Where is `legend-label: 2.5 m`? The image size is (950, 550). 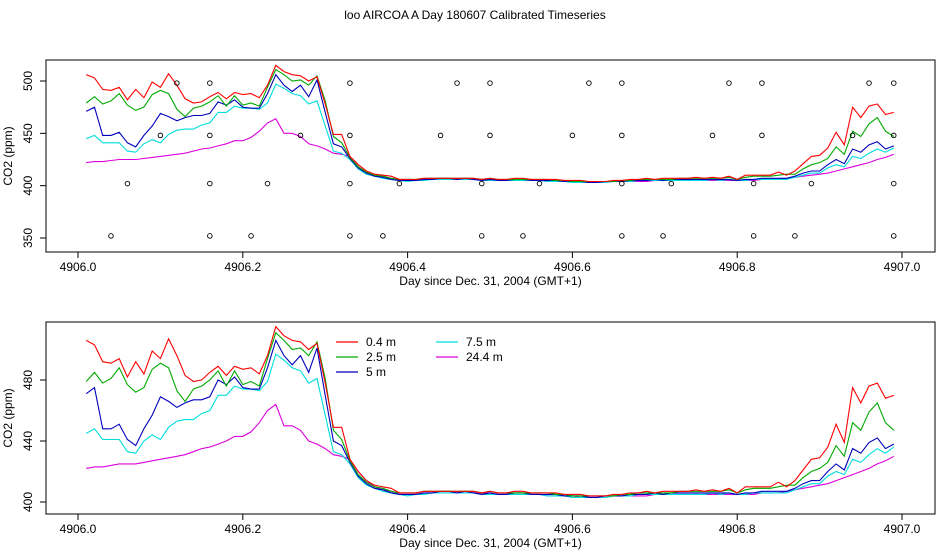
legend-label: 2.5 m is located at coordinates (381, 357).